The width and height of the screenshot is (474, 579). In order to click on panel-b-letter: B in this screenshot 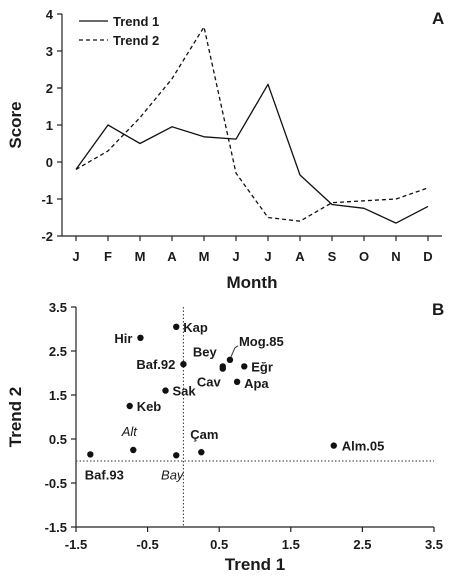, I will do `click(438, 309)`.